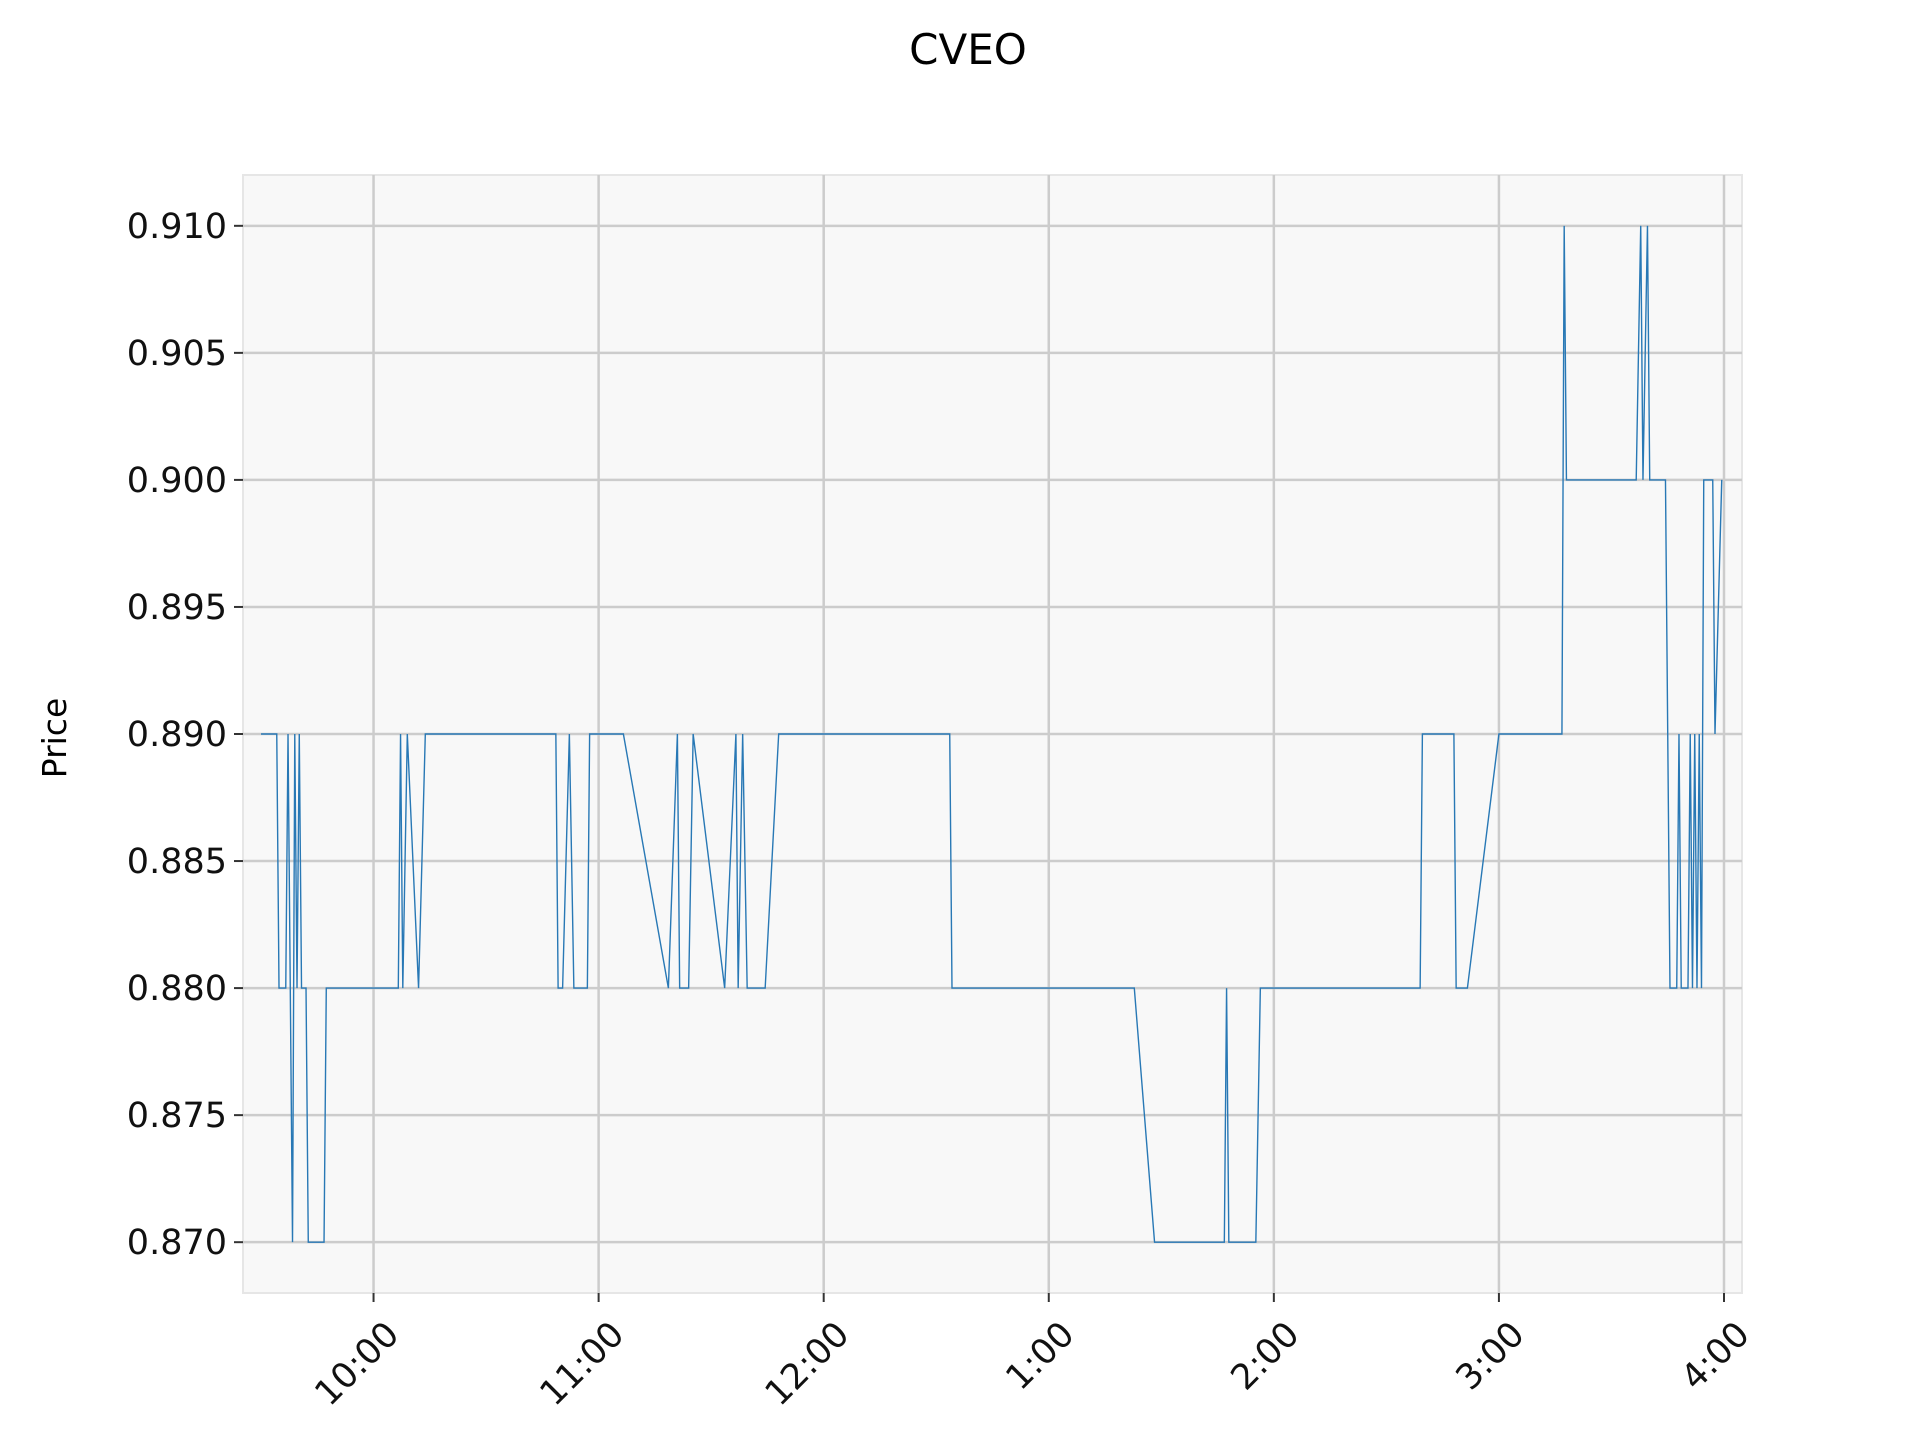  What do you see at coordinates (177, 1243) in the screenshot?
I see `y-tick-label: 0.870` at bounding box center [177, 1243].